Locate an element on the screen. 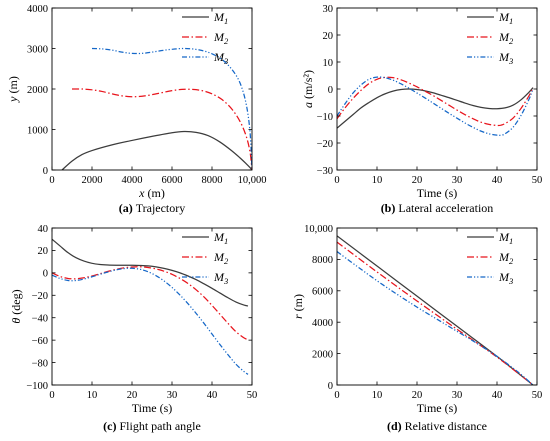 Image resolution: width=550 pixels, height=441 pixels. x-tick-label: 6000 is located at coordinates (172, 180).